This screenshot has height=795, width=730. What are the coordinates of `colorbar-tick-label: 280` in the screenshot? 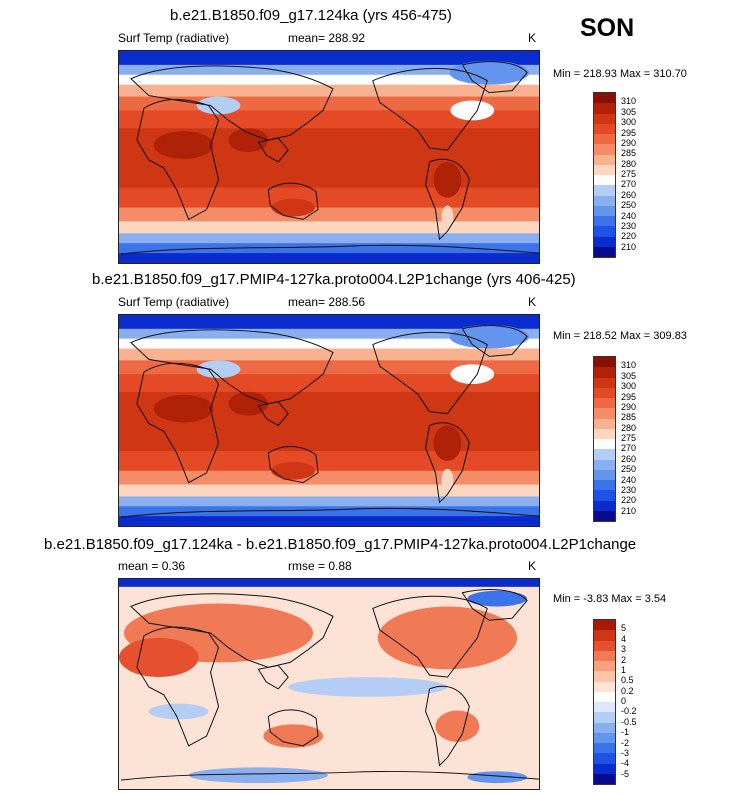 It's located at (629, 427).